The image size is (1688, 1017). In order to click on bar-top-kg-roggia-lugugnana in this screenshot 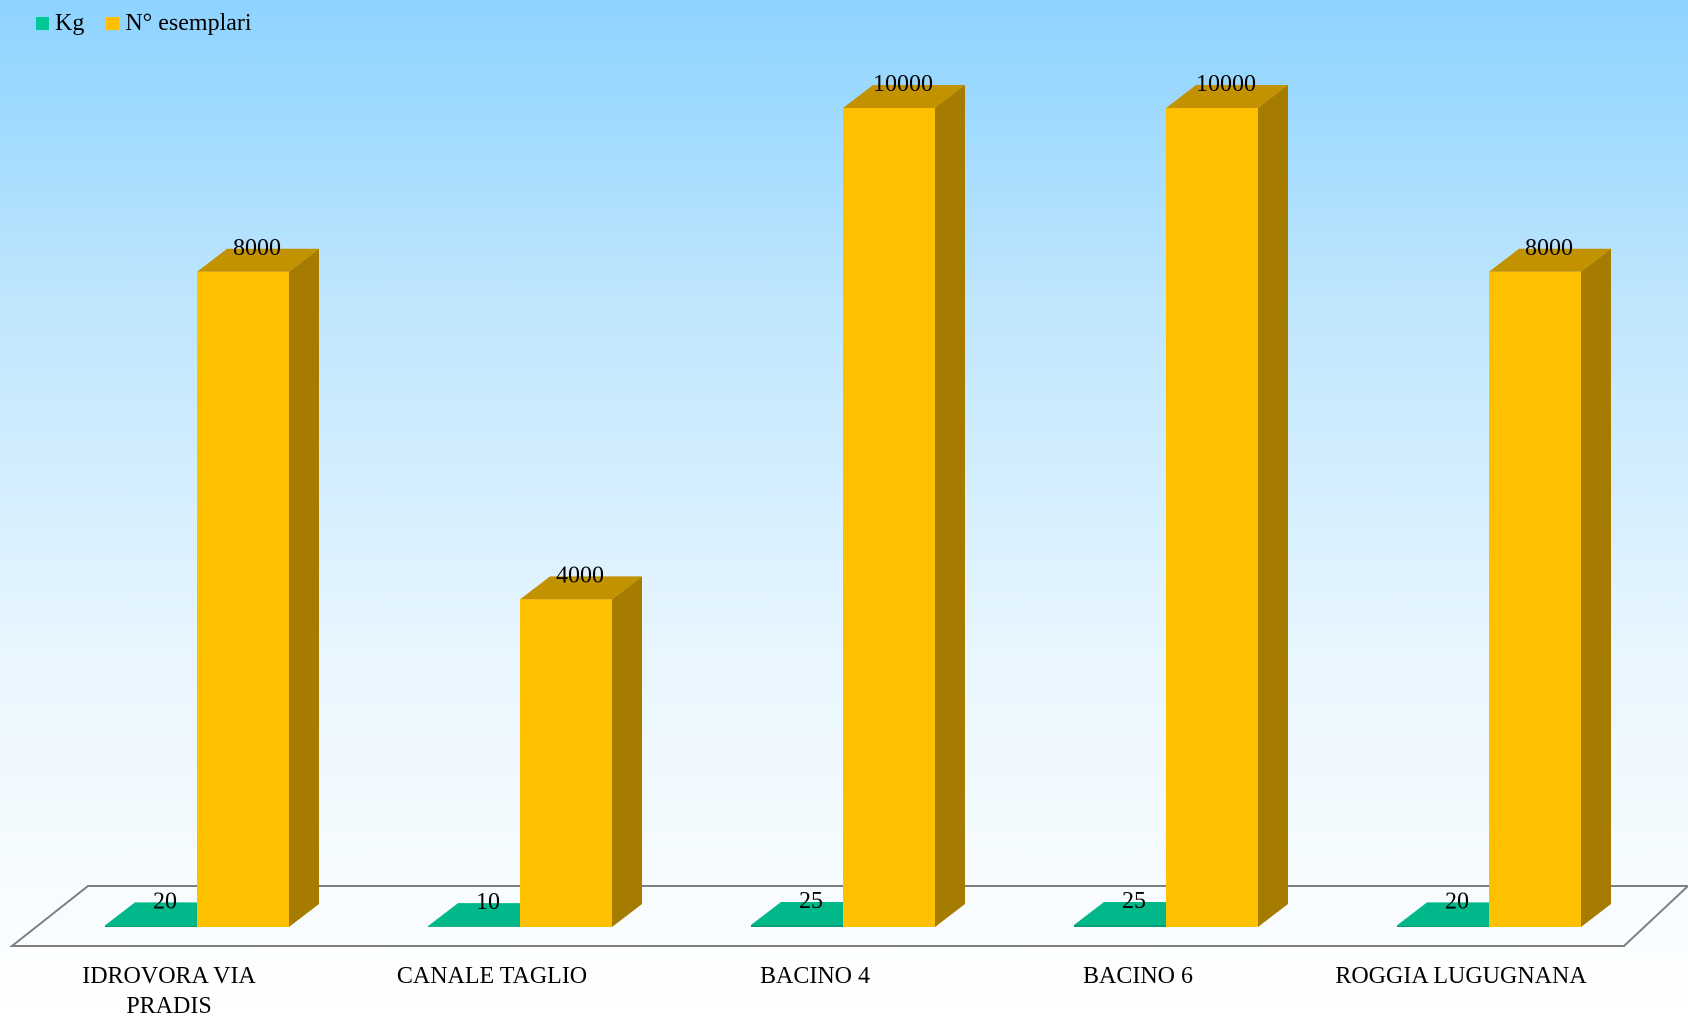, I will do `click(1458, 914)`.